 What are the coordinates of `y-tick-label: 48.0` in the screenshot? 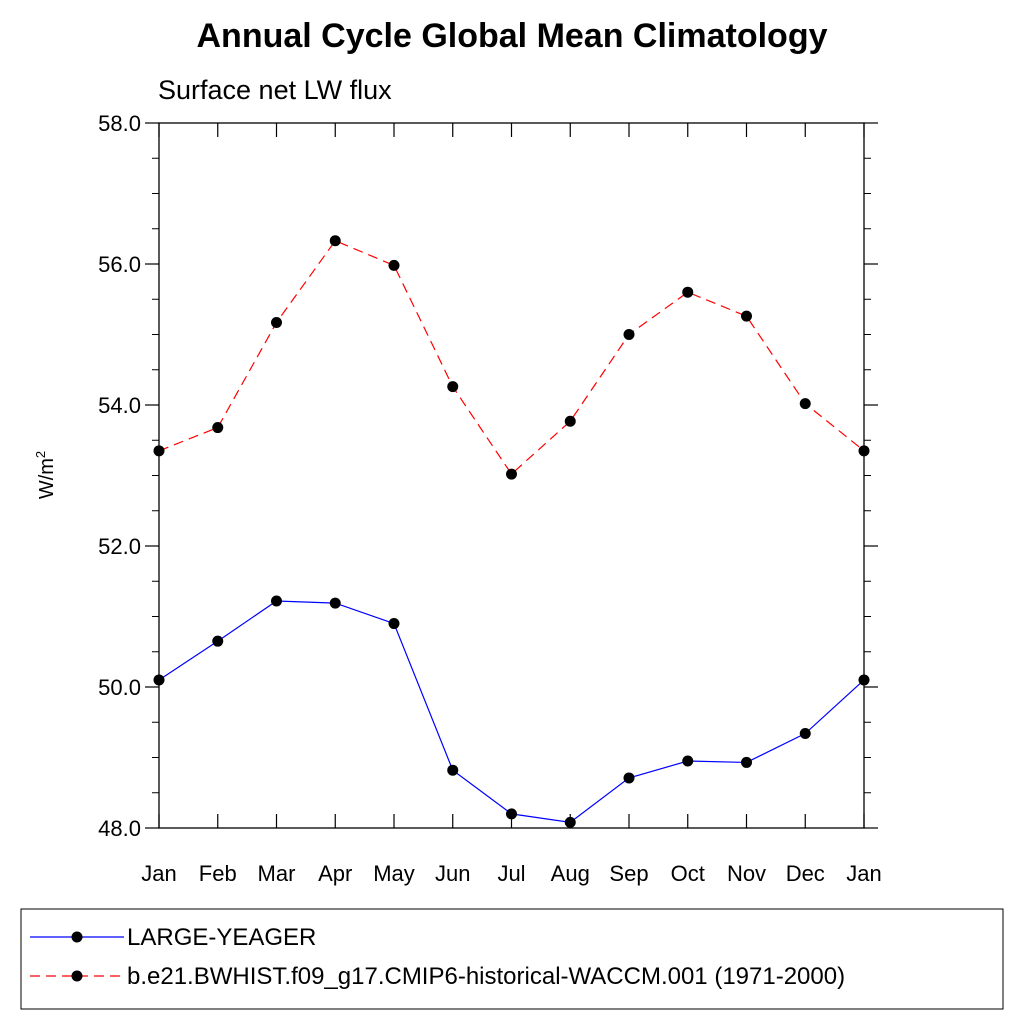 It's located at (119, 828).